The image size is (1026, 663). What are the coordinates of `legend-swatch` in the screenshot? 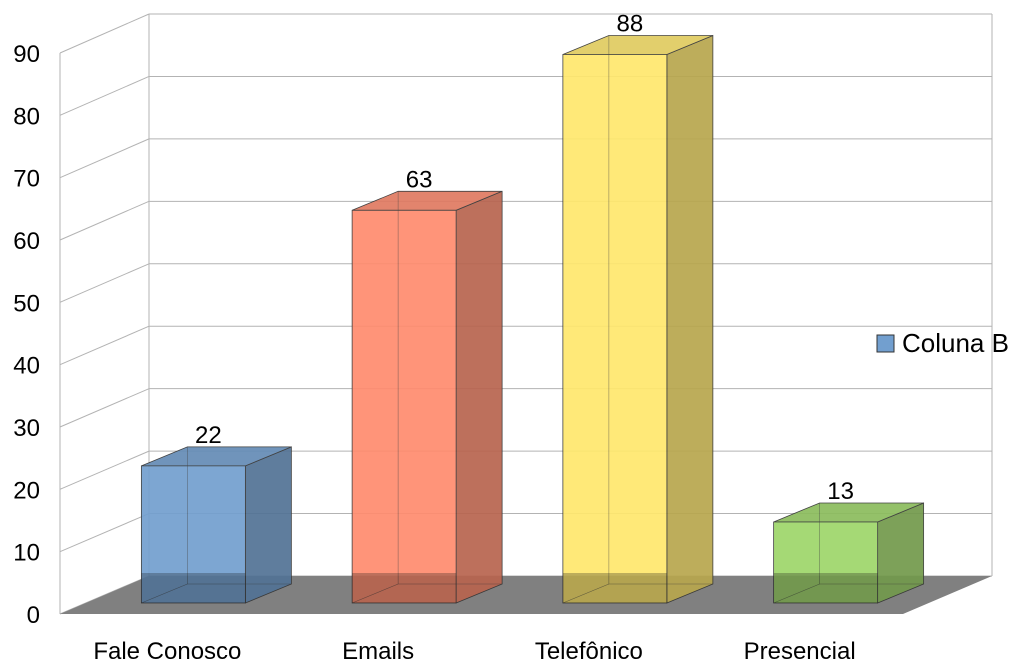 It's located at (885, 343).